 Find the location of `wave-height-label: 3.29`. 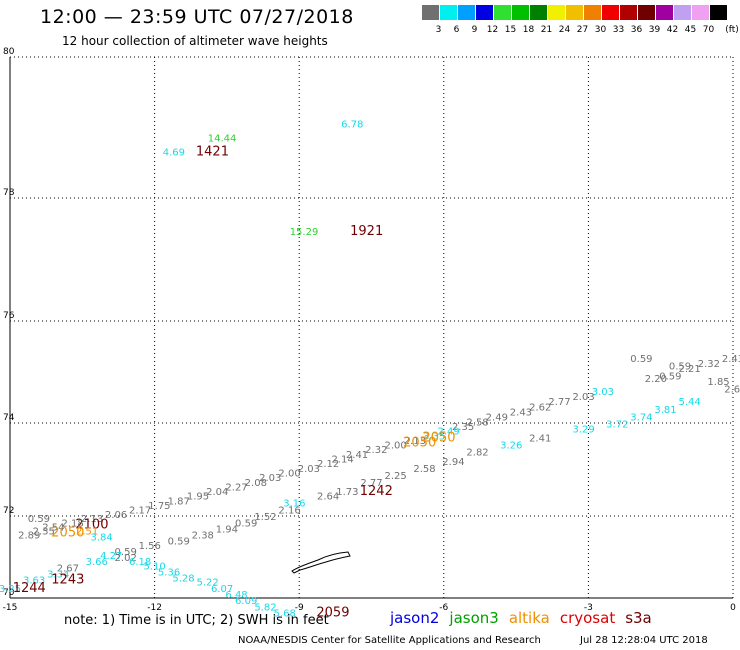

wave-height-label: 3.29 is located at coordinates (583, 429).